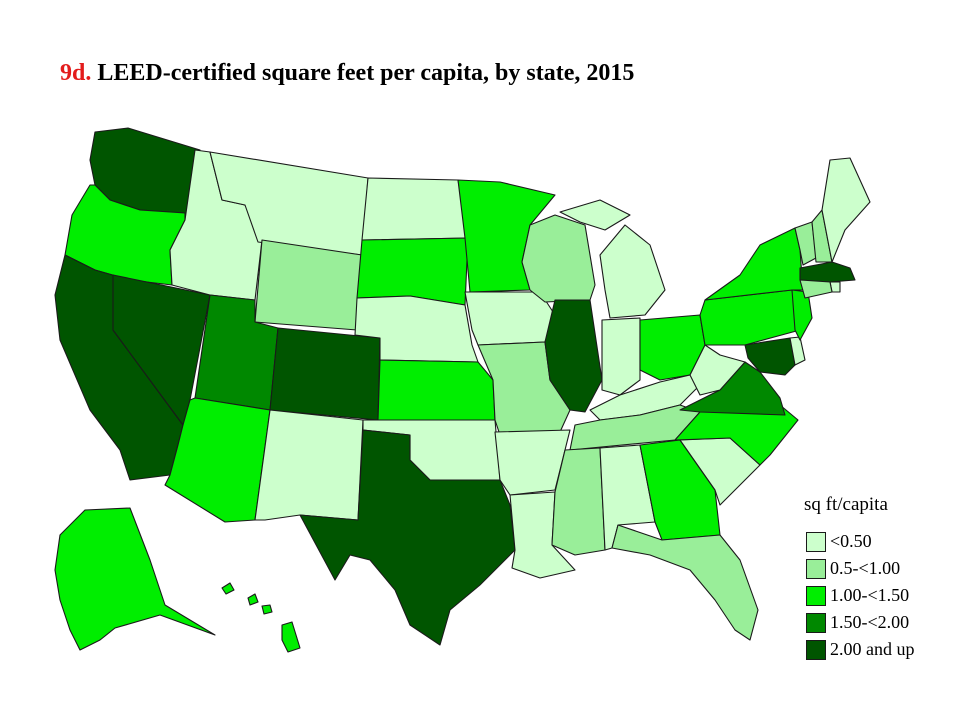 Image resolution: width=960 pixels, height=720 pixels. I want to click on state-IL, so click(573, 356).